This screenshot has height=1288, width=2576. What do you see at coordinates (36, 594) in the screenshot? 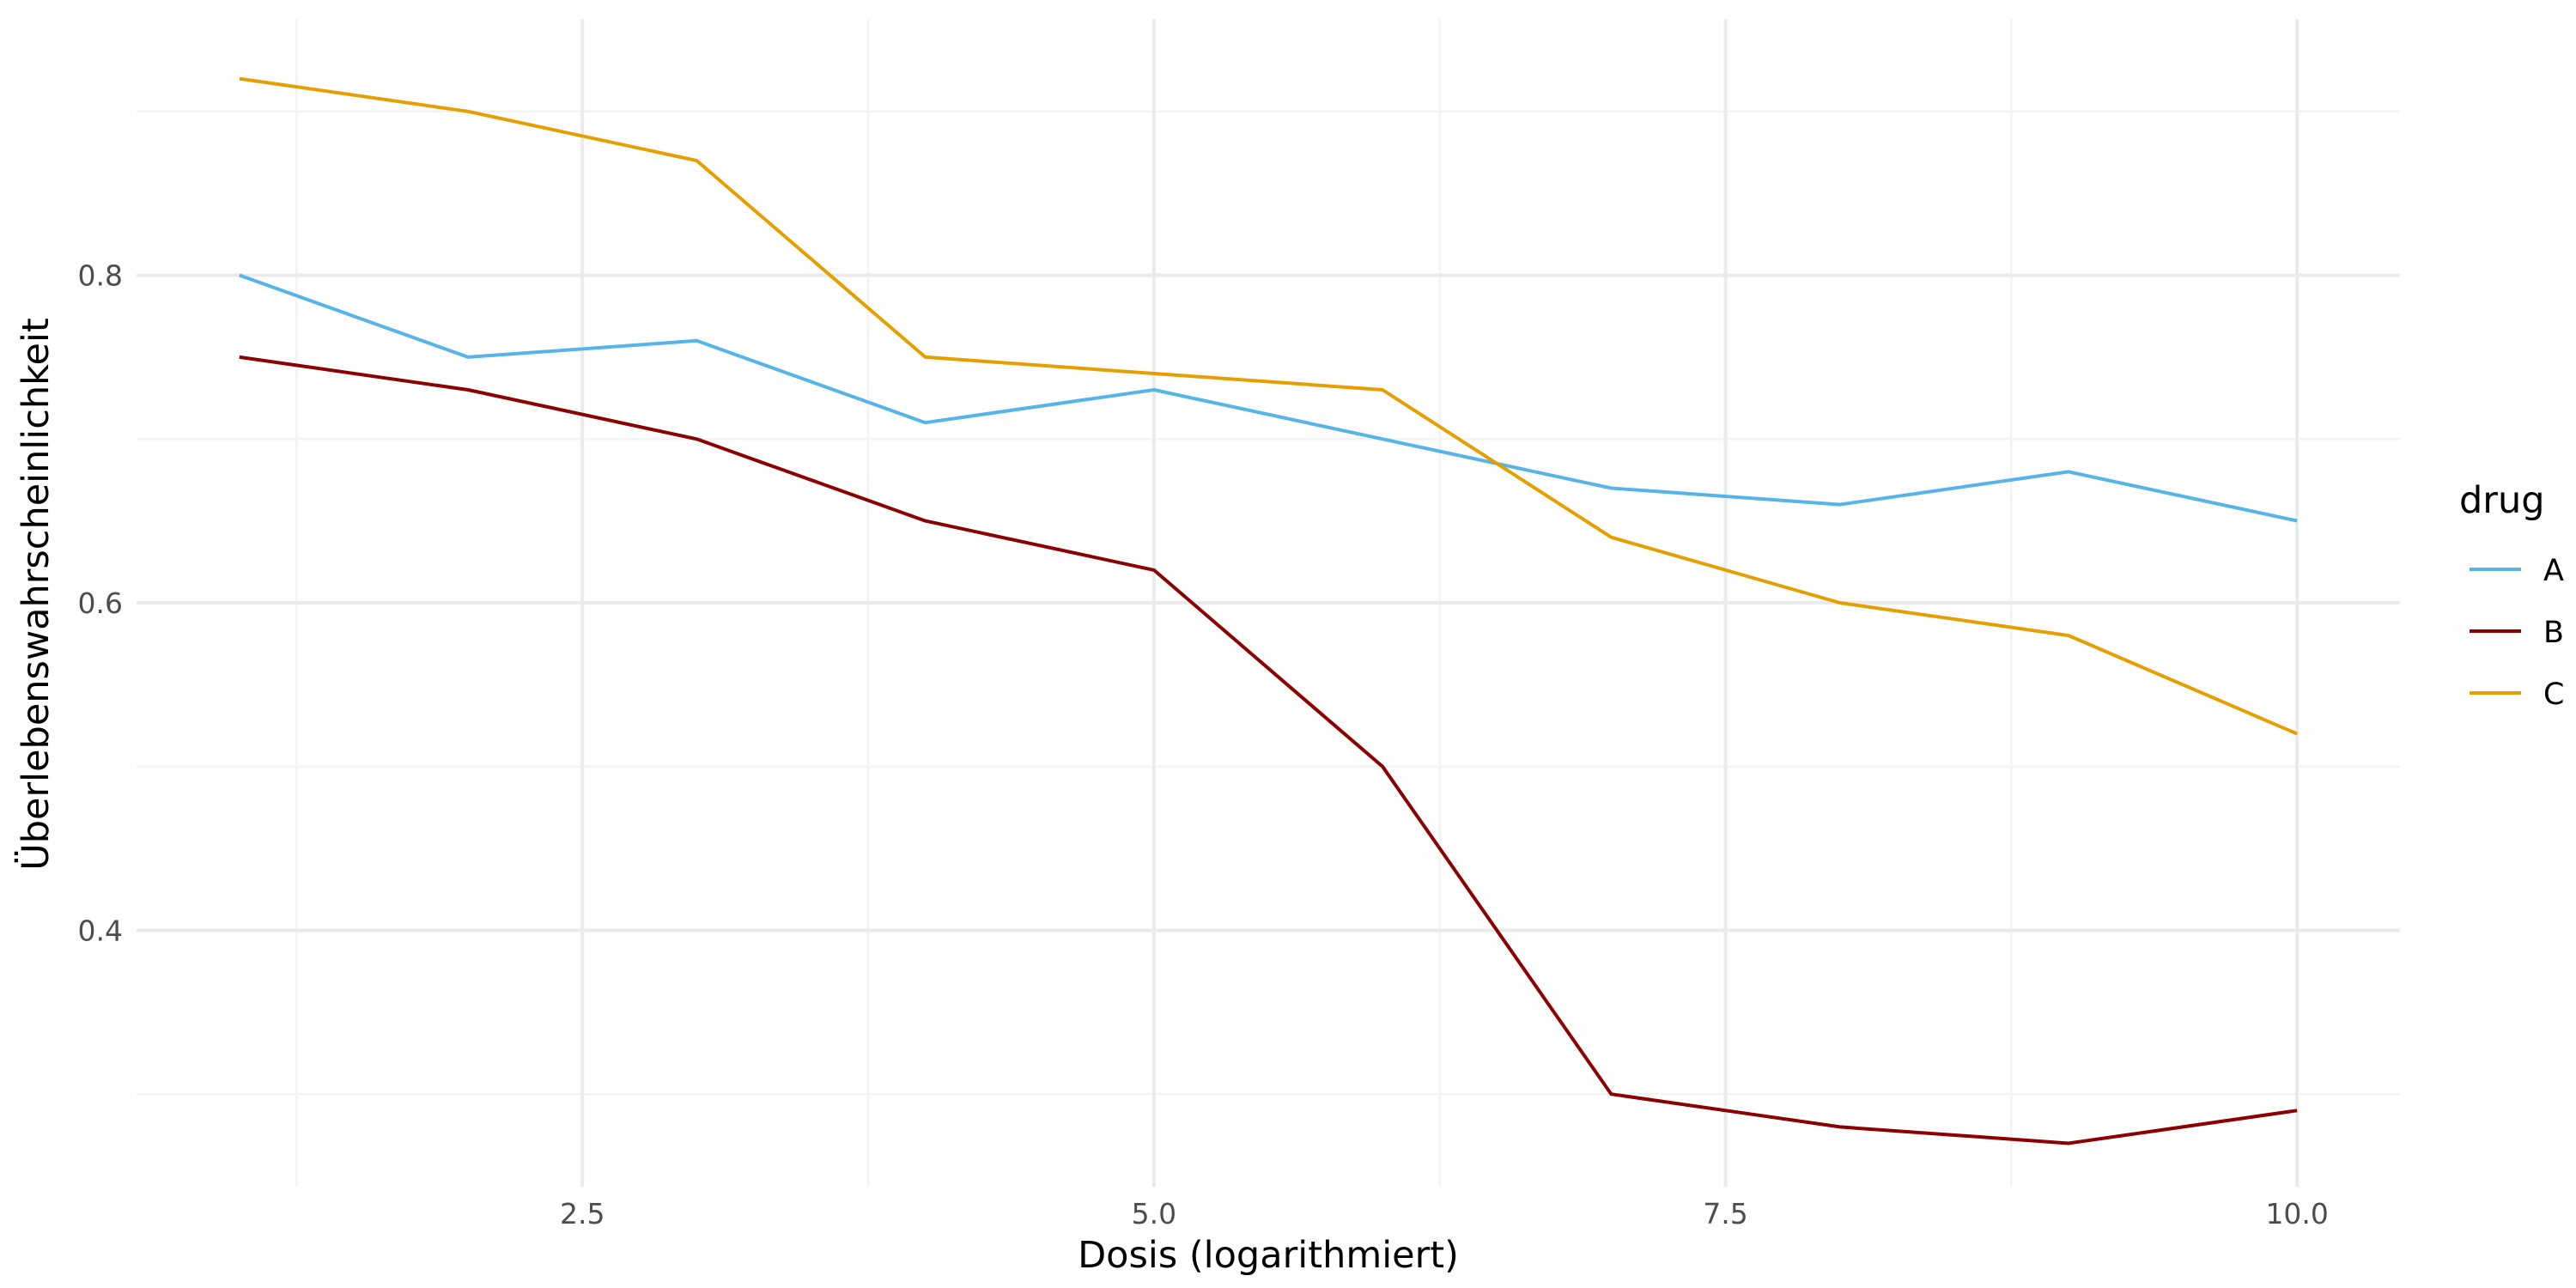
I see `y-axis-title: Überlebenswahrscheinlichkeit` at bounding box center [36, 594].